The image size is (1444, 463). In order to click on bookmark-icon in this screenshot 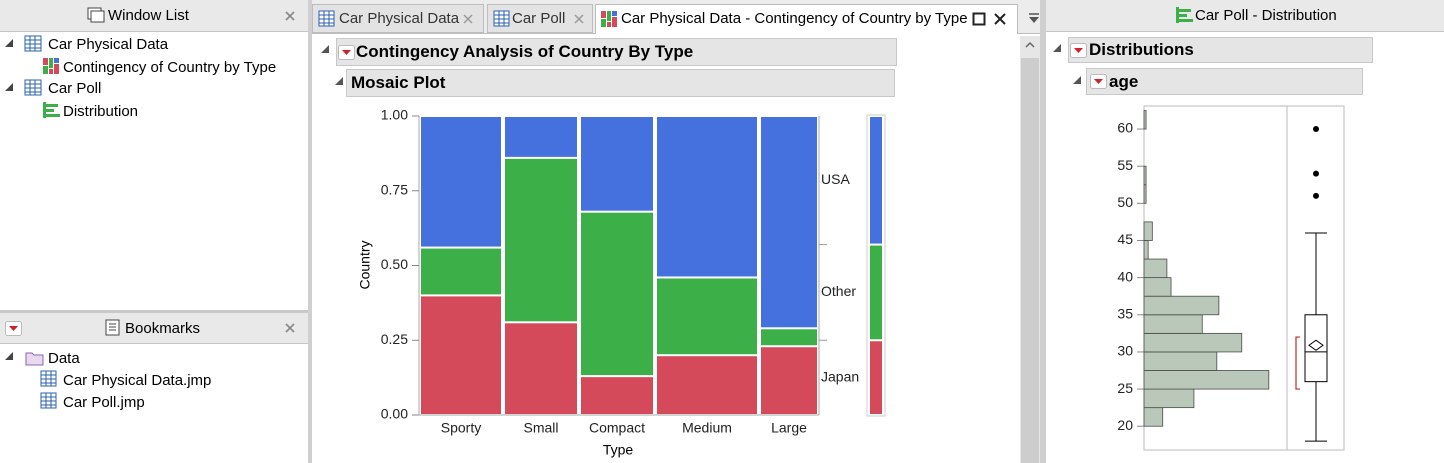, I will do `click(112, 327)`.